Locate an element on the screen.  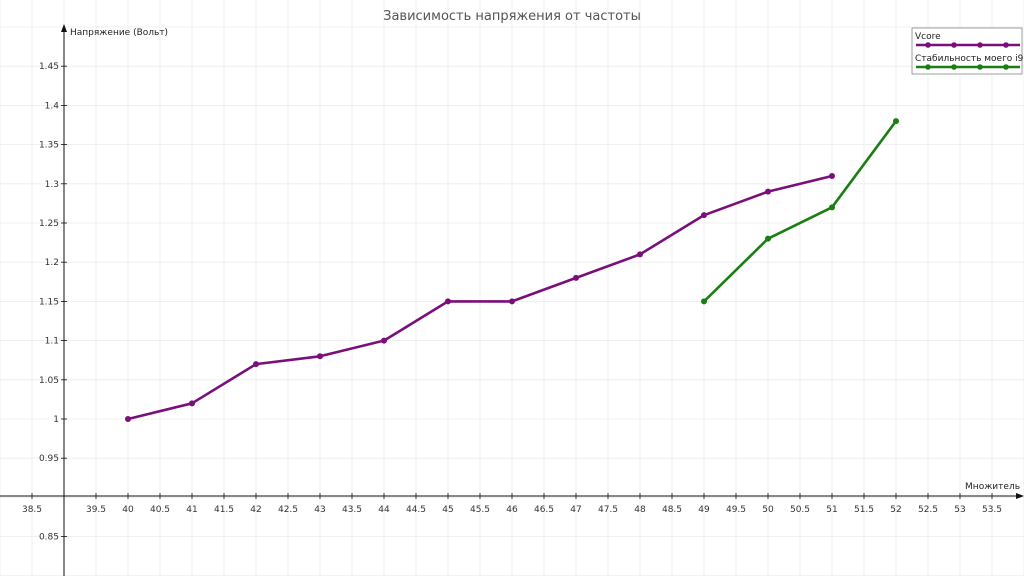
x-tick-label: 50.5 is located at coordinates (800, 510).